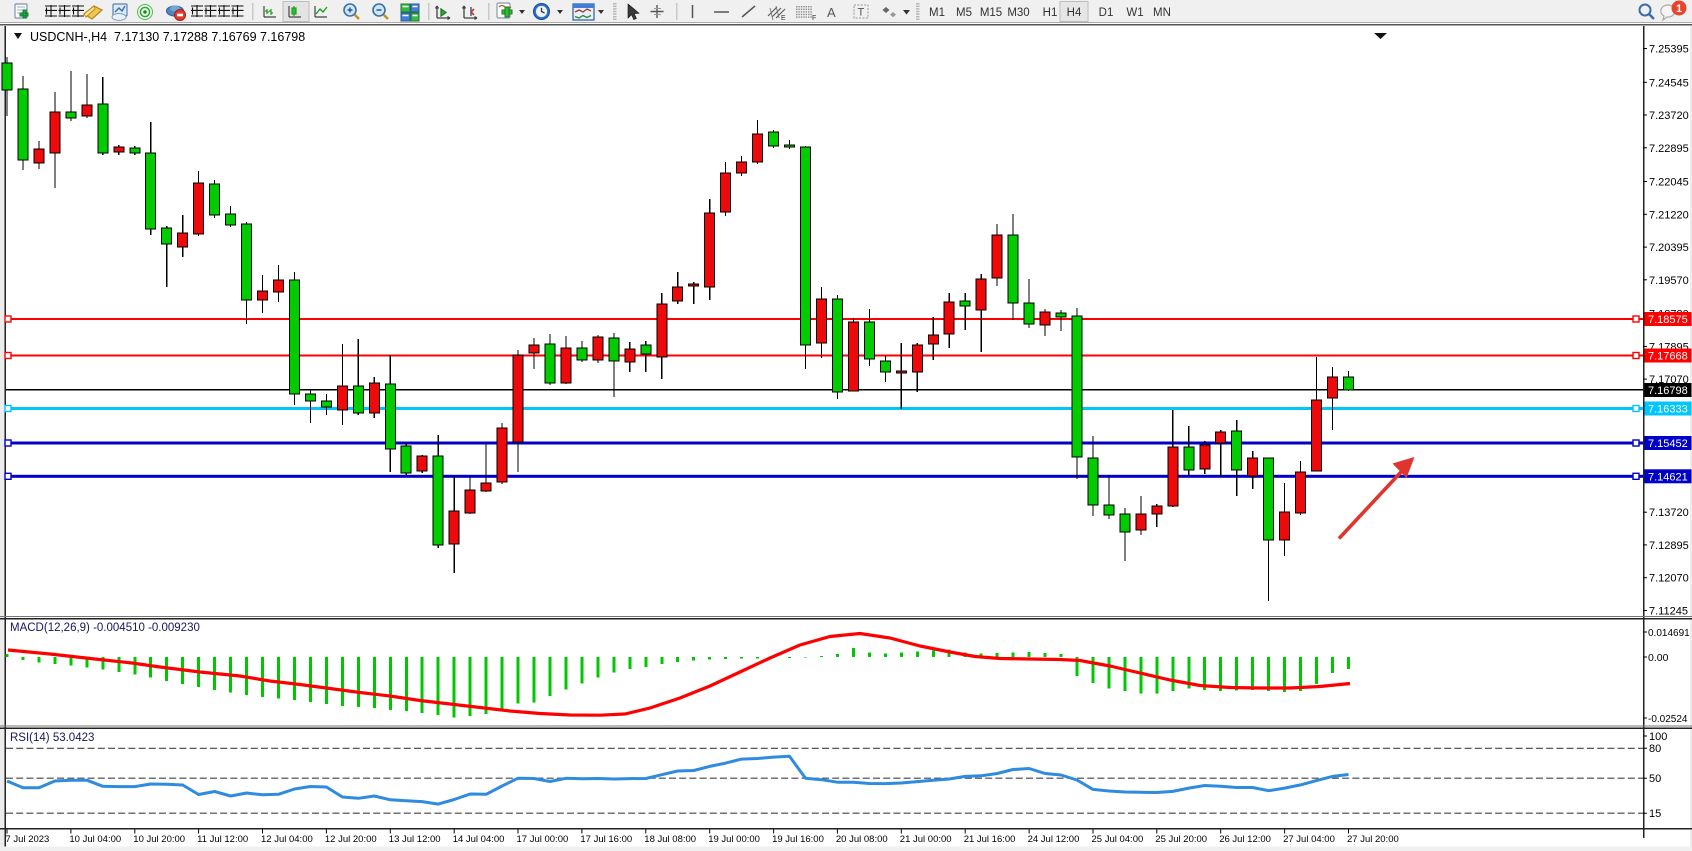 This screenshot has width=1692, height=851. Describe the element at coordinates (1181, 839) in the screenshot. I see `svg-text: 25 Jul 20:00` at that location.